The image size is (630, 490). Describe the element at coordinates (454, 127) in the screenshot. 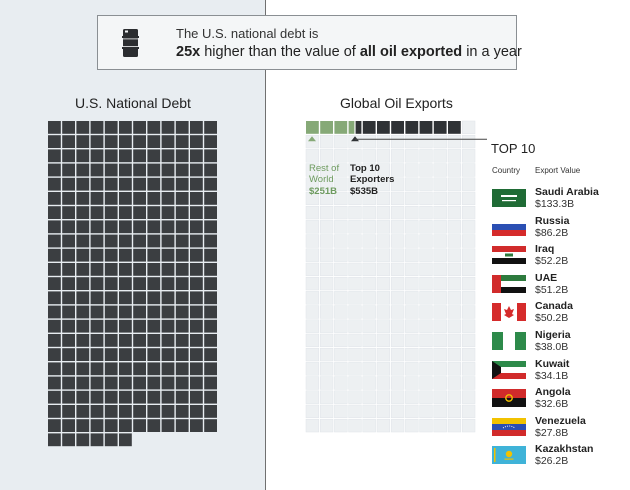

I see `top10-square` at that location.